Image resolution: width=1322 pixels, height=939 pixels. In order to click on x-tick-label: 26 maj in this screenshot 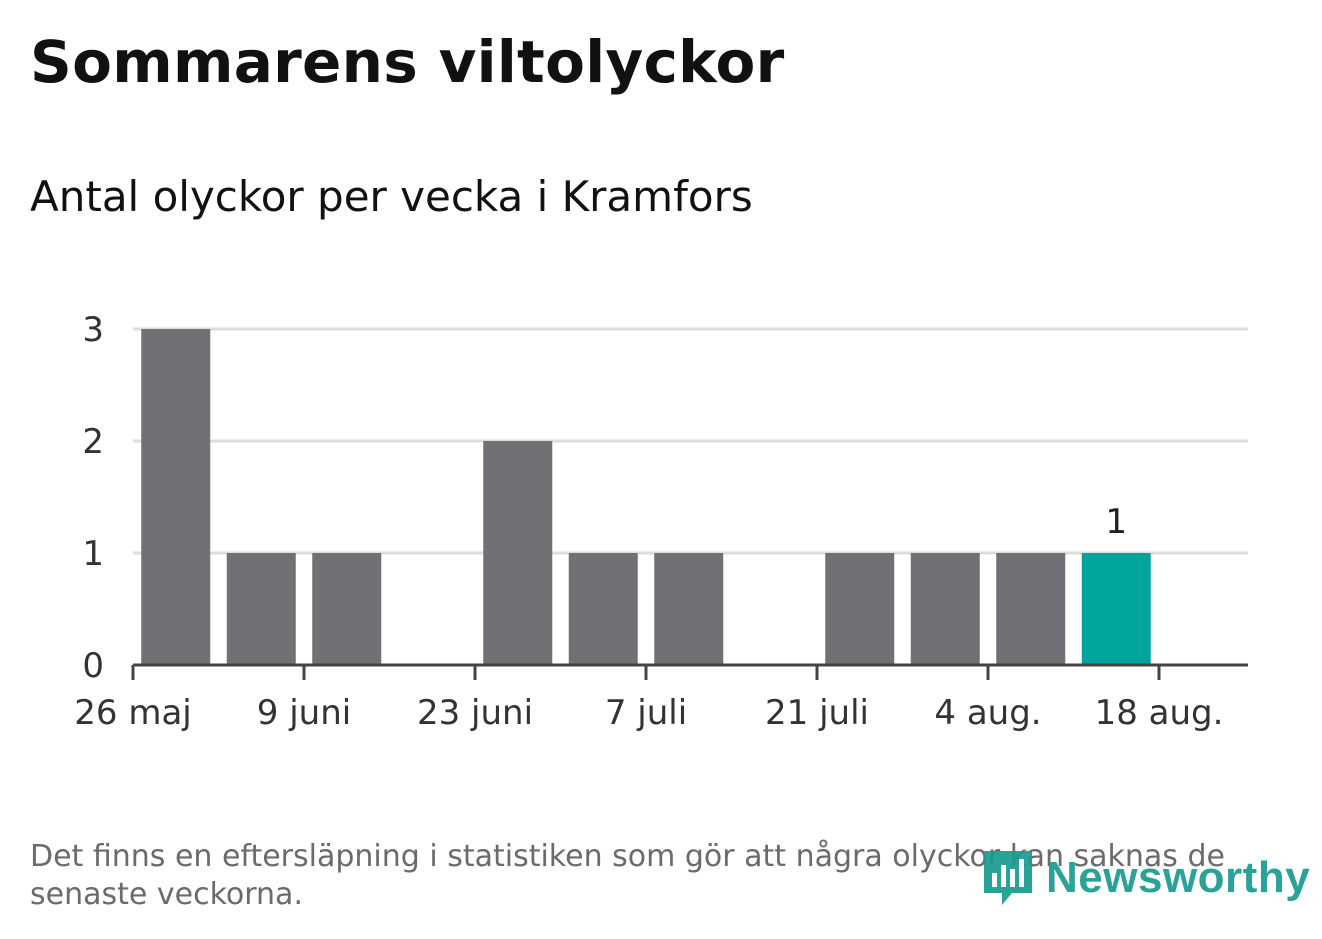, I will do `click(132, 713)`.